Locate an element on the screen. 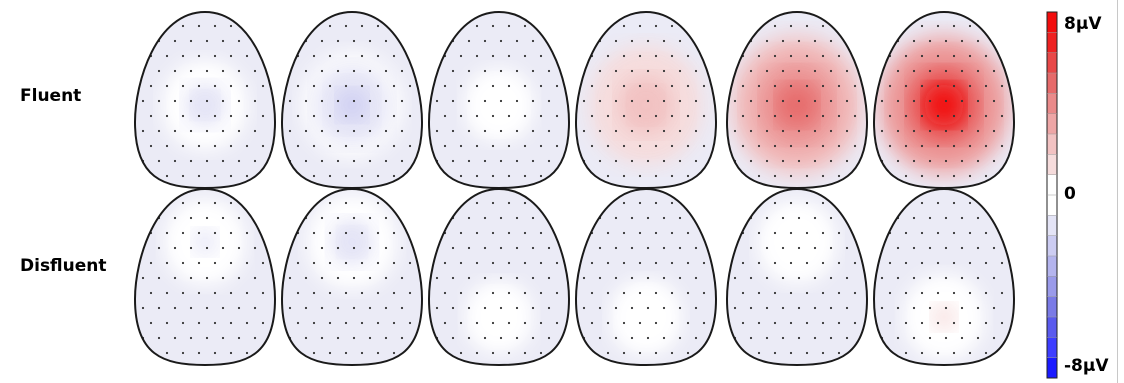 The image size is (1124, 383). row-label-fluent: Fluent is located at coordinates (51, 96).